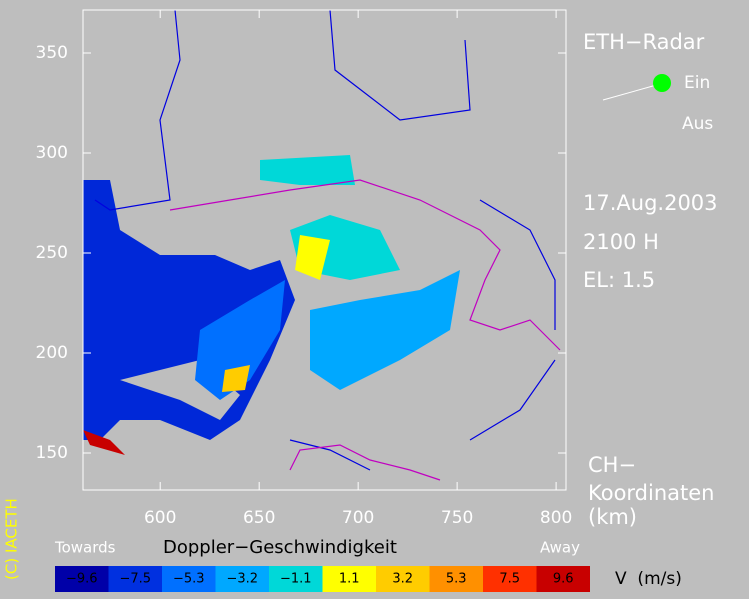 The image size is (749, 599). Describe the element at coordinates (52, 153) in the screenshot. I see `y-tick-label: 300` at that location.